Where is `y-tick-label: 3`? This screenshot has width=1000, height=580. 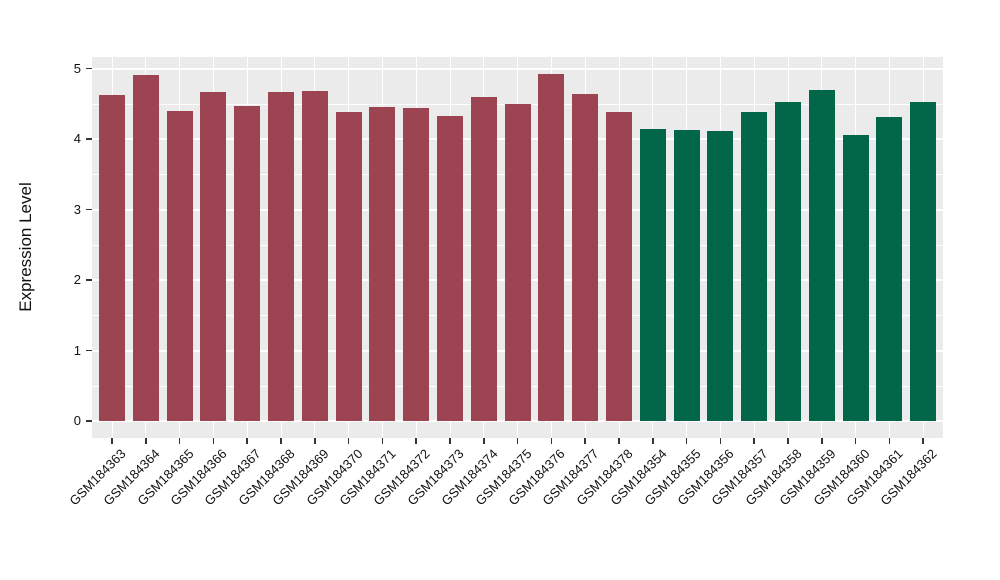 y-tick-label: 3 is located at coordinates (77, 209).